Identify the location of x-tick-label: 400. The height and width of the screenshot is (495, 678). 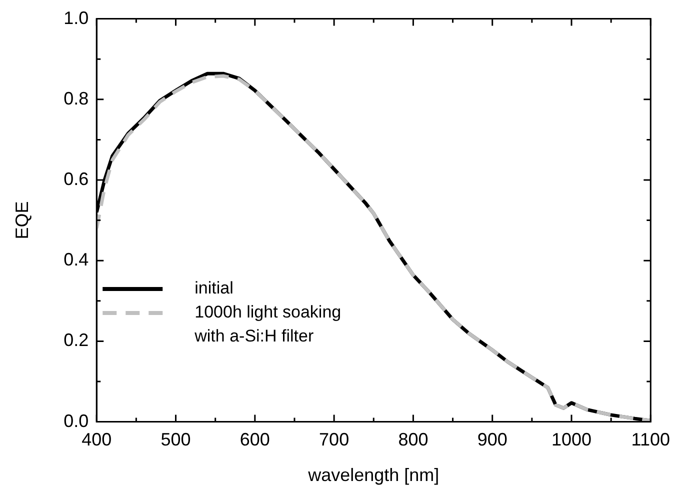
(97, 440).